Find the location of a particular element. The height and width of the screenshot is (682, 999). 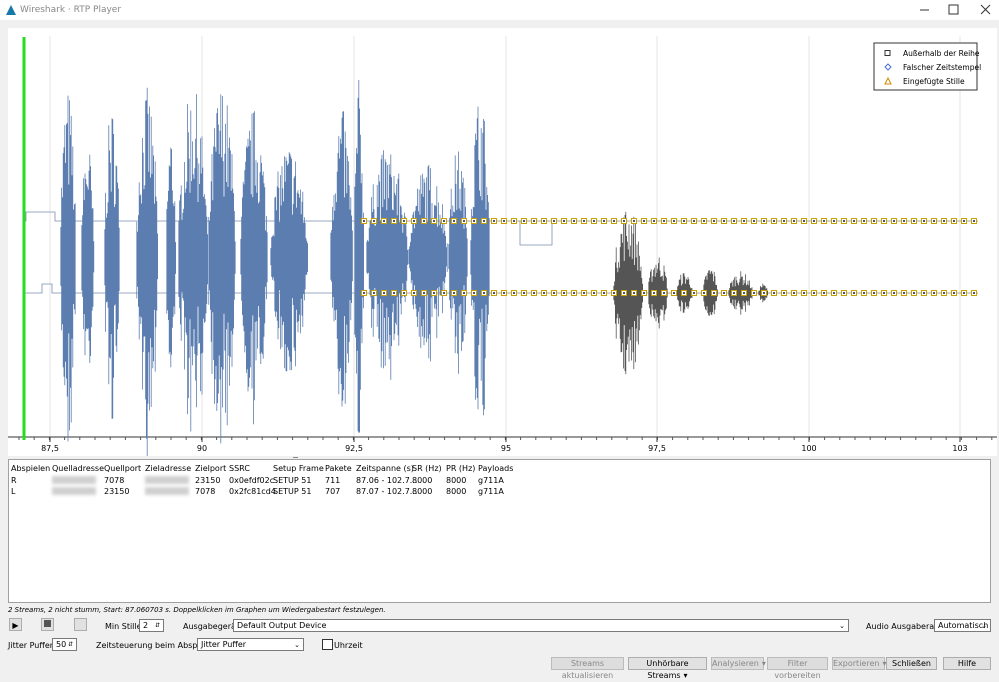

table-cell: SETUP 51 is located at coordinates (292, 480).